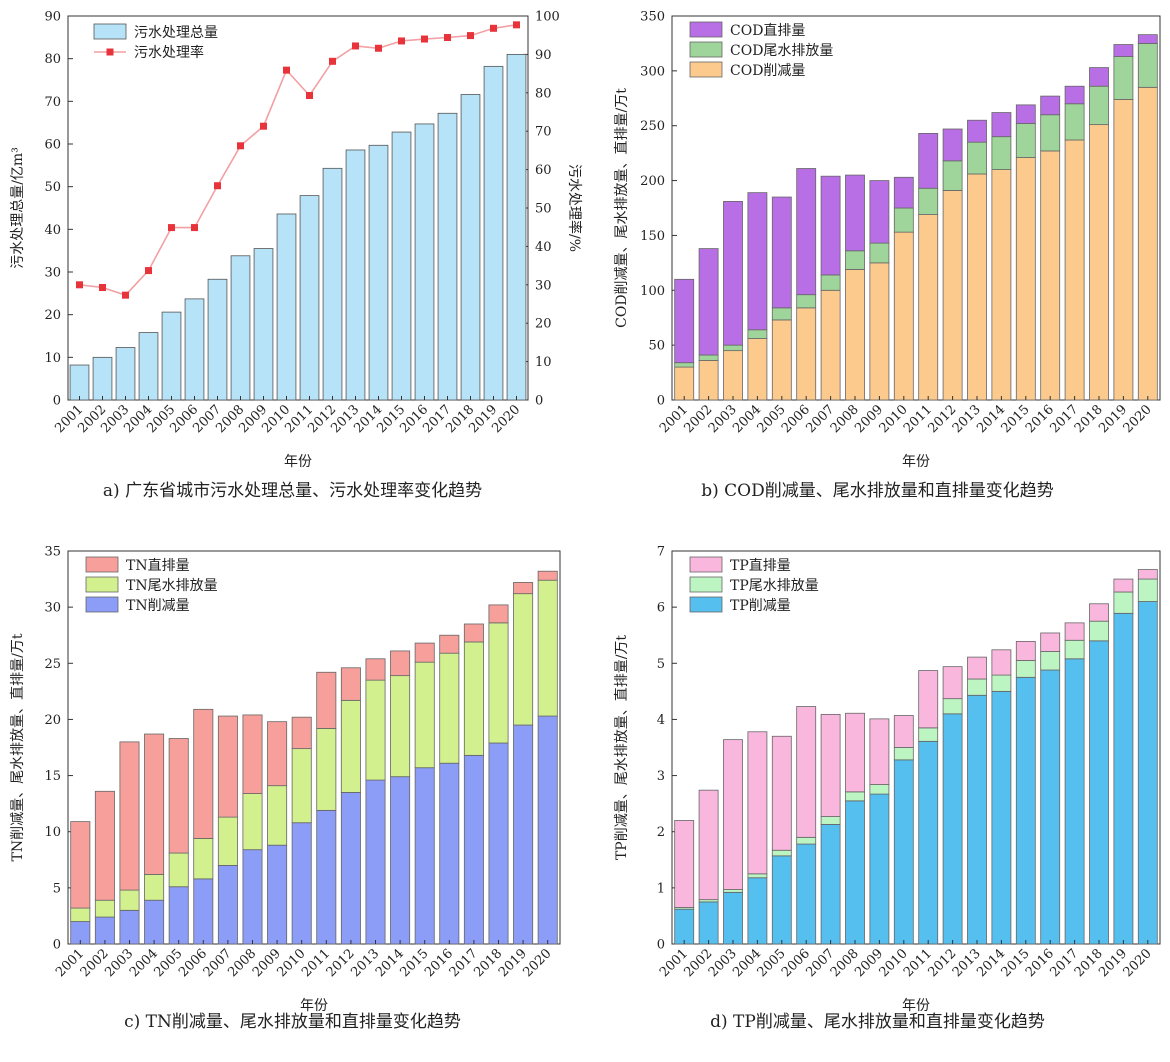  What do you see at coordinates (298, 160) in the screenshot?
I see `rate-line` at bounding box center [298, 160].